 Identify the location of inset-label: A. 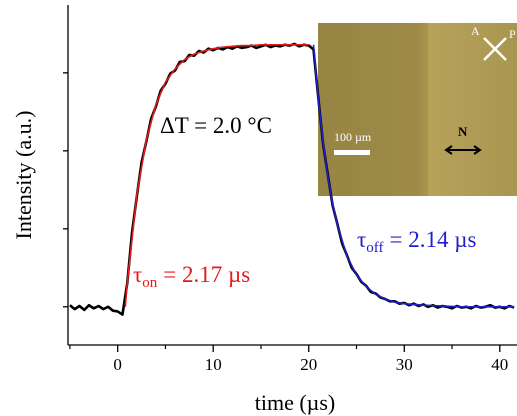
(475, 31).